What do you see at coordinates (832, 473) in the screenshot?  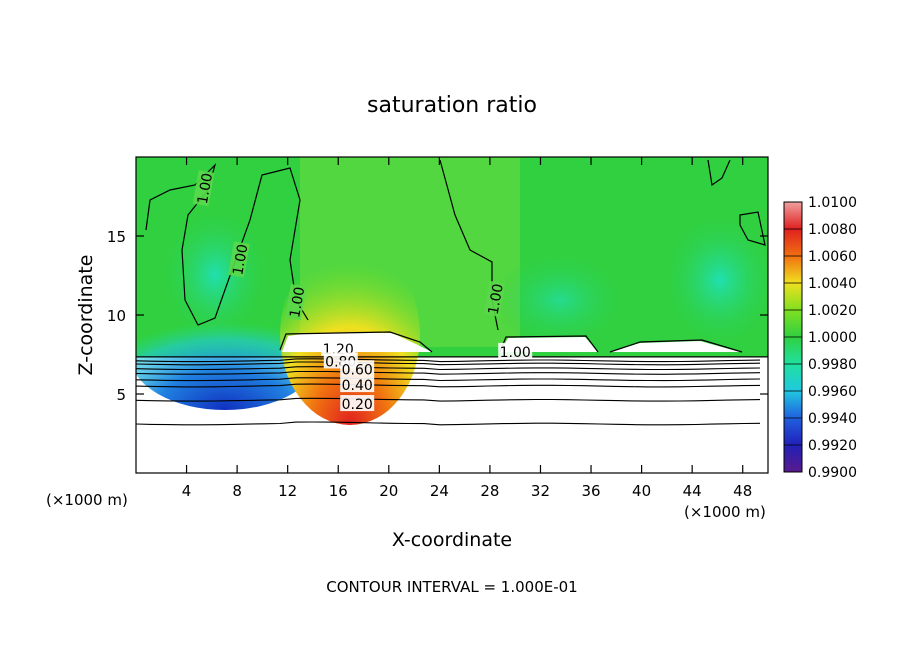 I see `colorbar-tick-label: 0.9900` at bounding box center [832, 473].